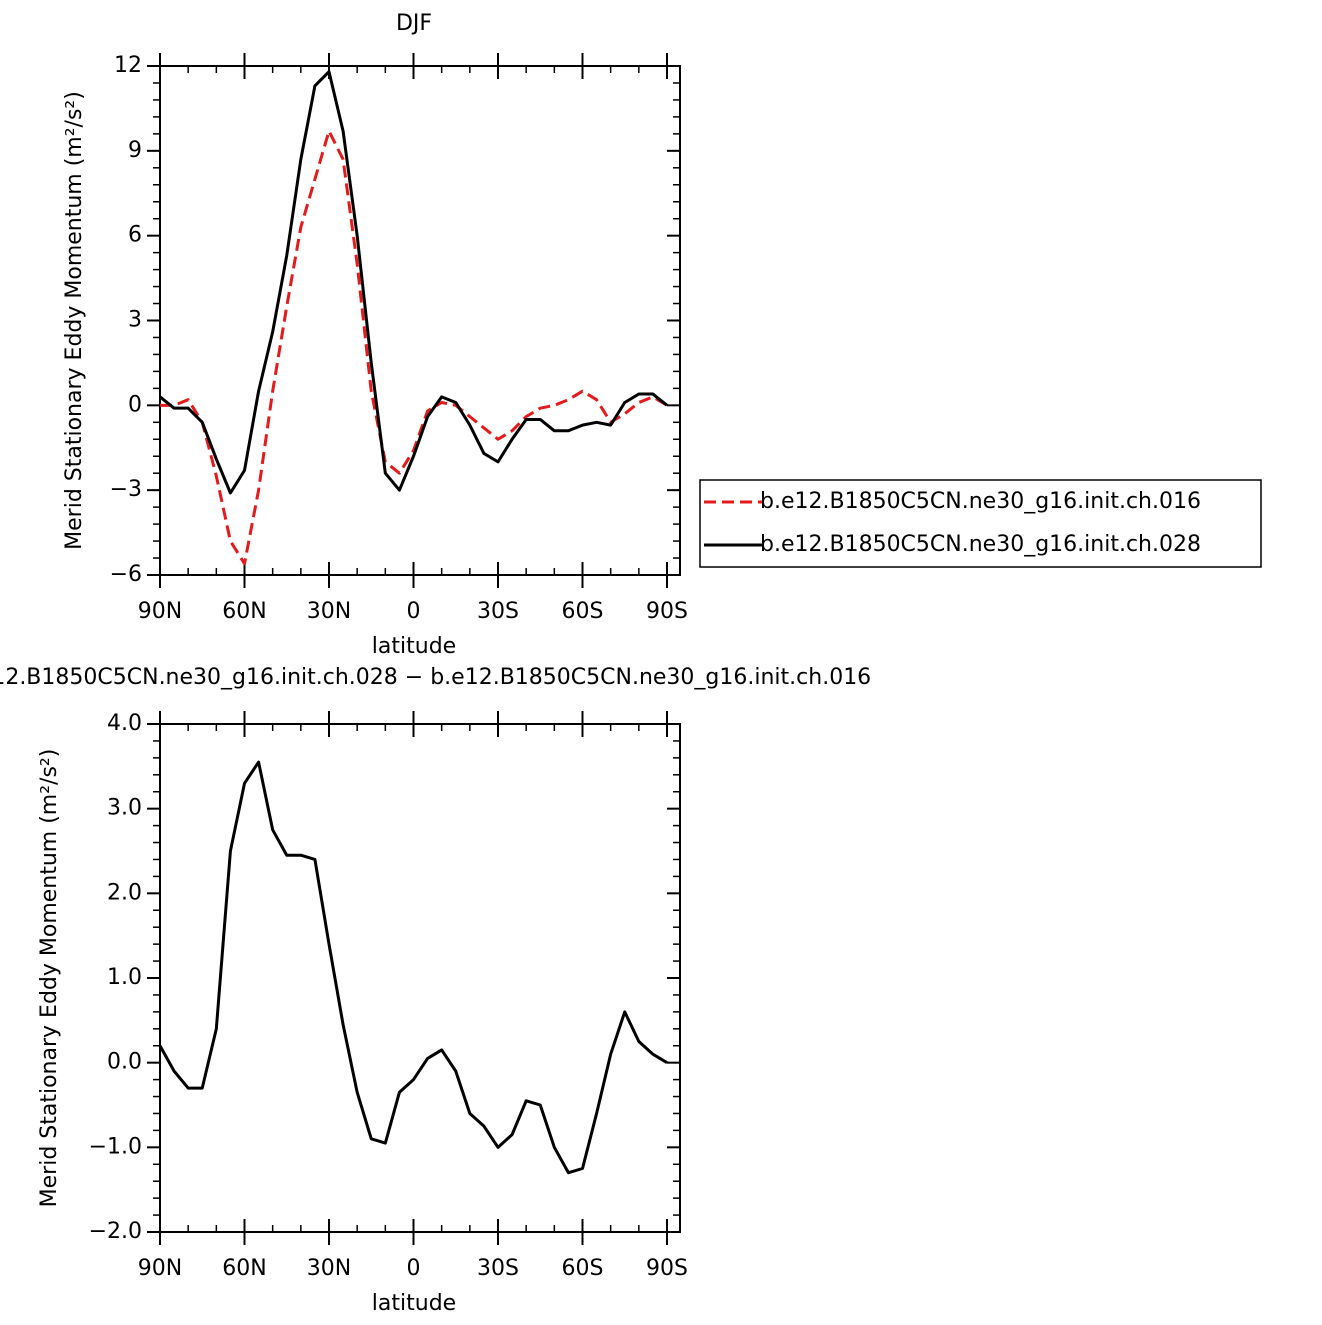 This screenshot has width=1322, height=1325. Describe the element at coordinates (414, 23) in the screenshot. I see `chart-title: DJF` at that location.